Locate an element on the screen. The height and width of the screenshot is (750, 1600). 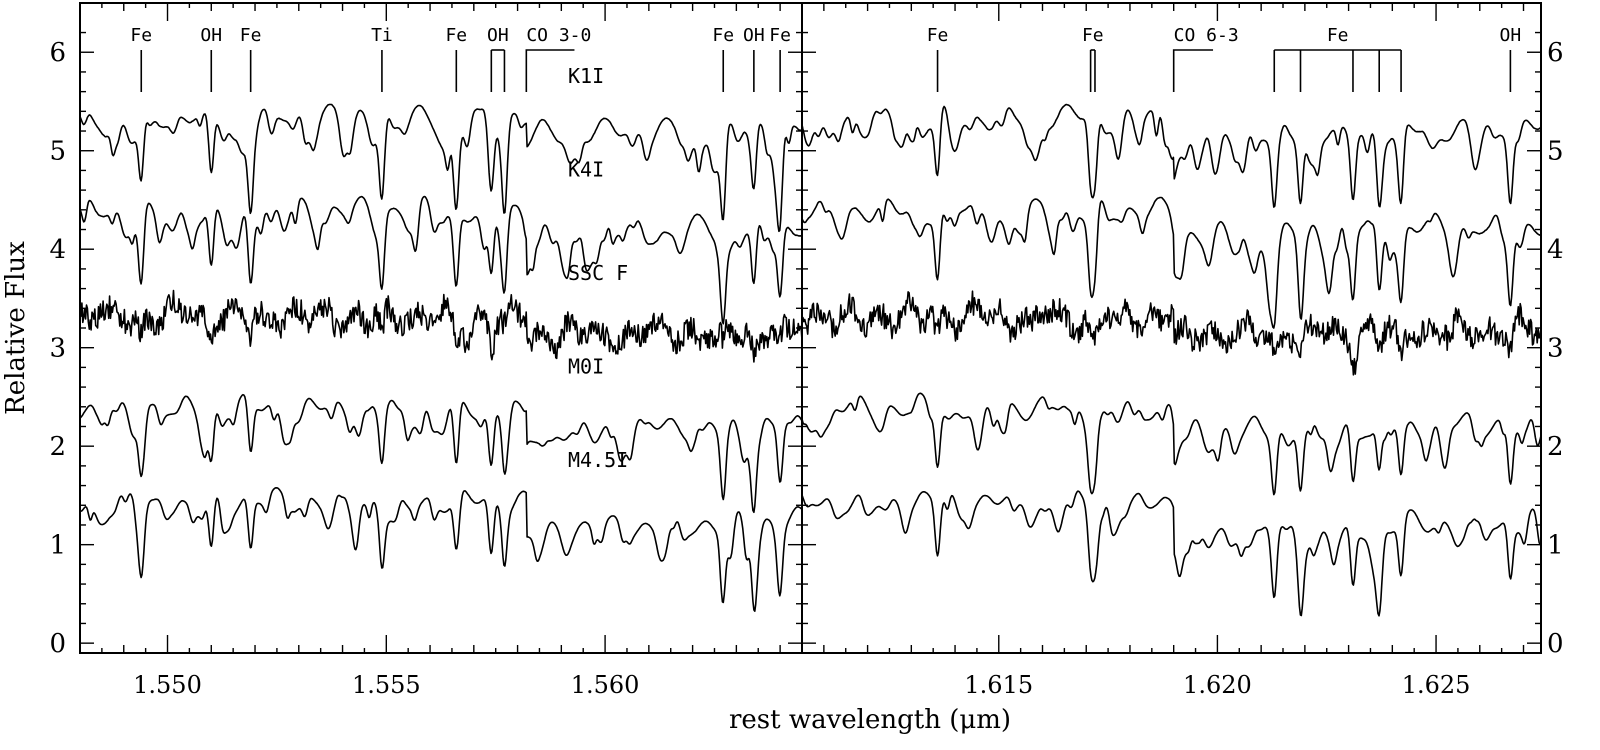
series-label: SSC F is located at coordinates (598, 273).